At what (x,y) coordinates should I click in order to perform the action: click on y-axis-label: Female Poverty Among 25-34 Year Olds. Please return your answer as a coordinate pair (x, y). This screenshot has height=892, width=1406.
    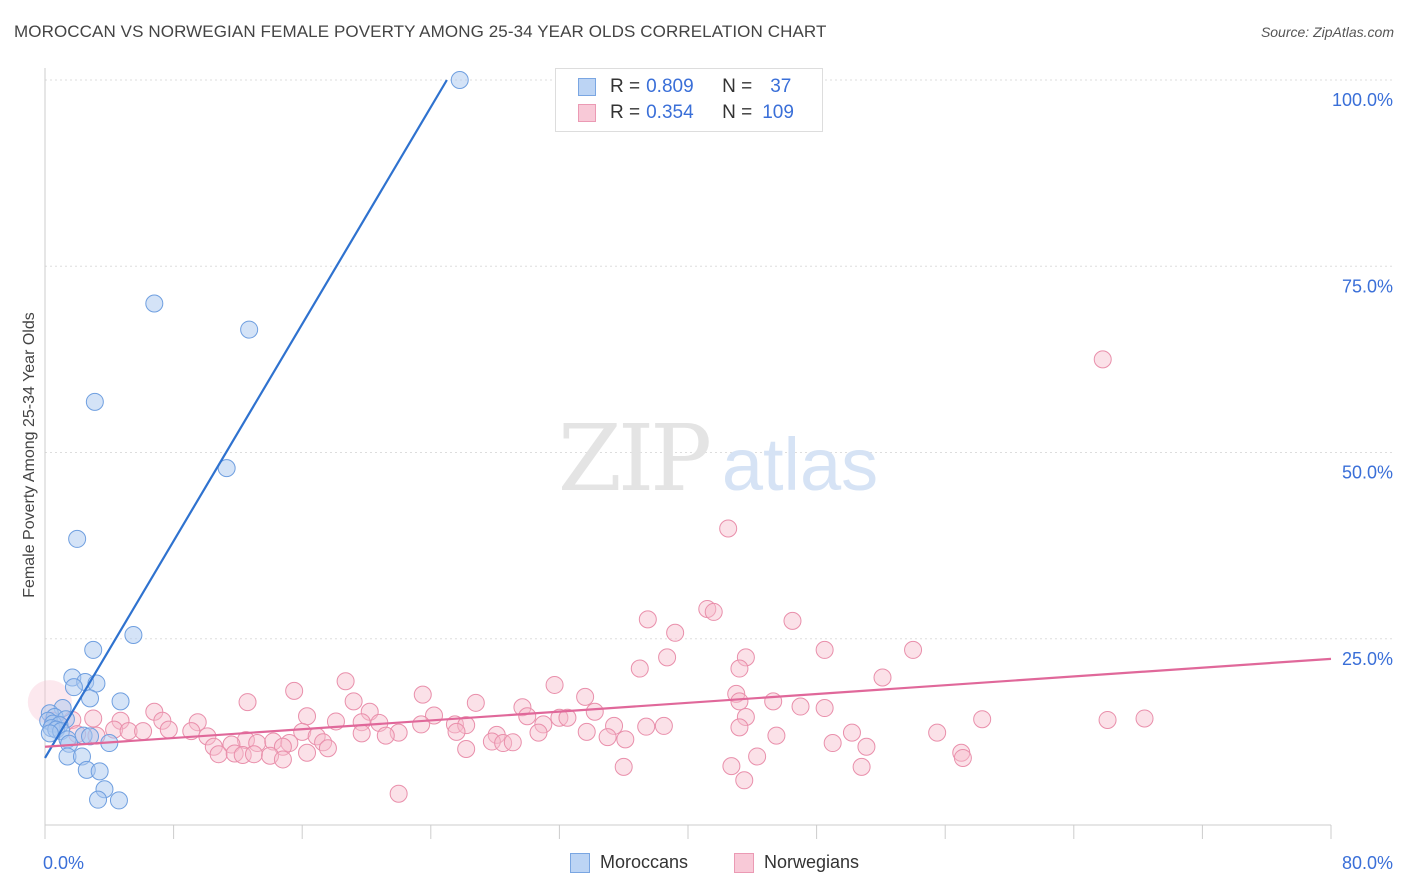
    Looking at the image, I should click on (29, 455).